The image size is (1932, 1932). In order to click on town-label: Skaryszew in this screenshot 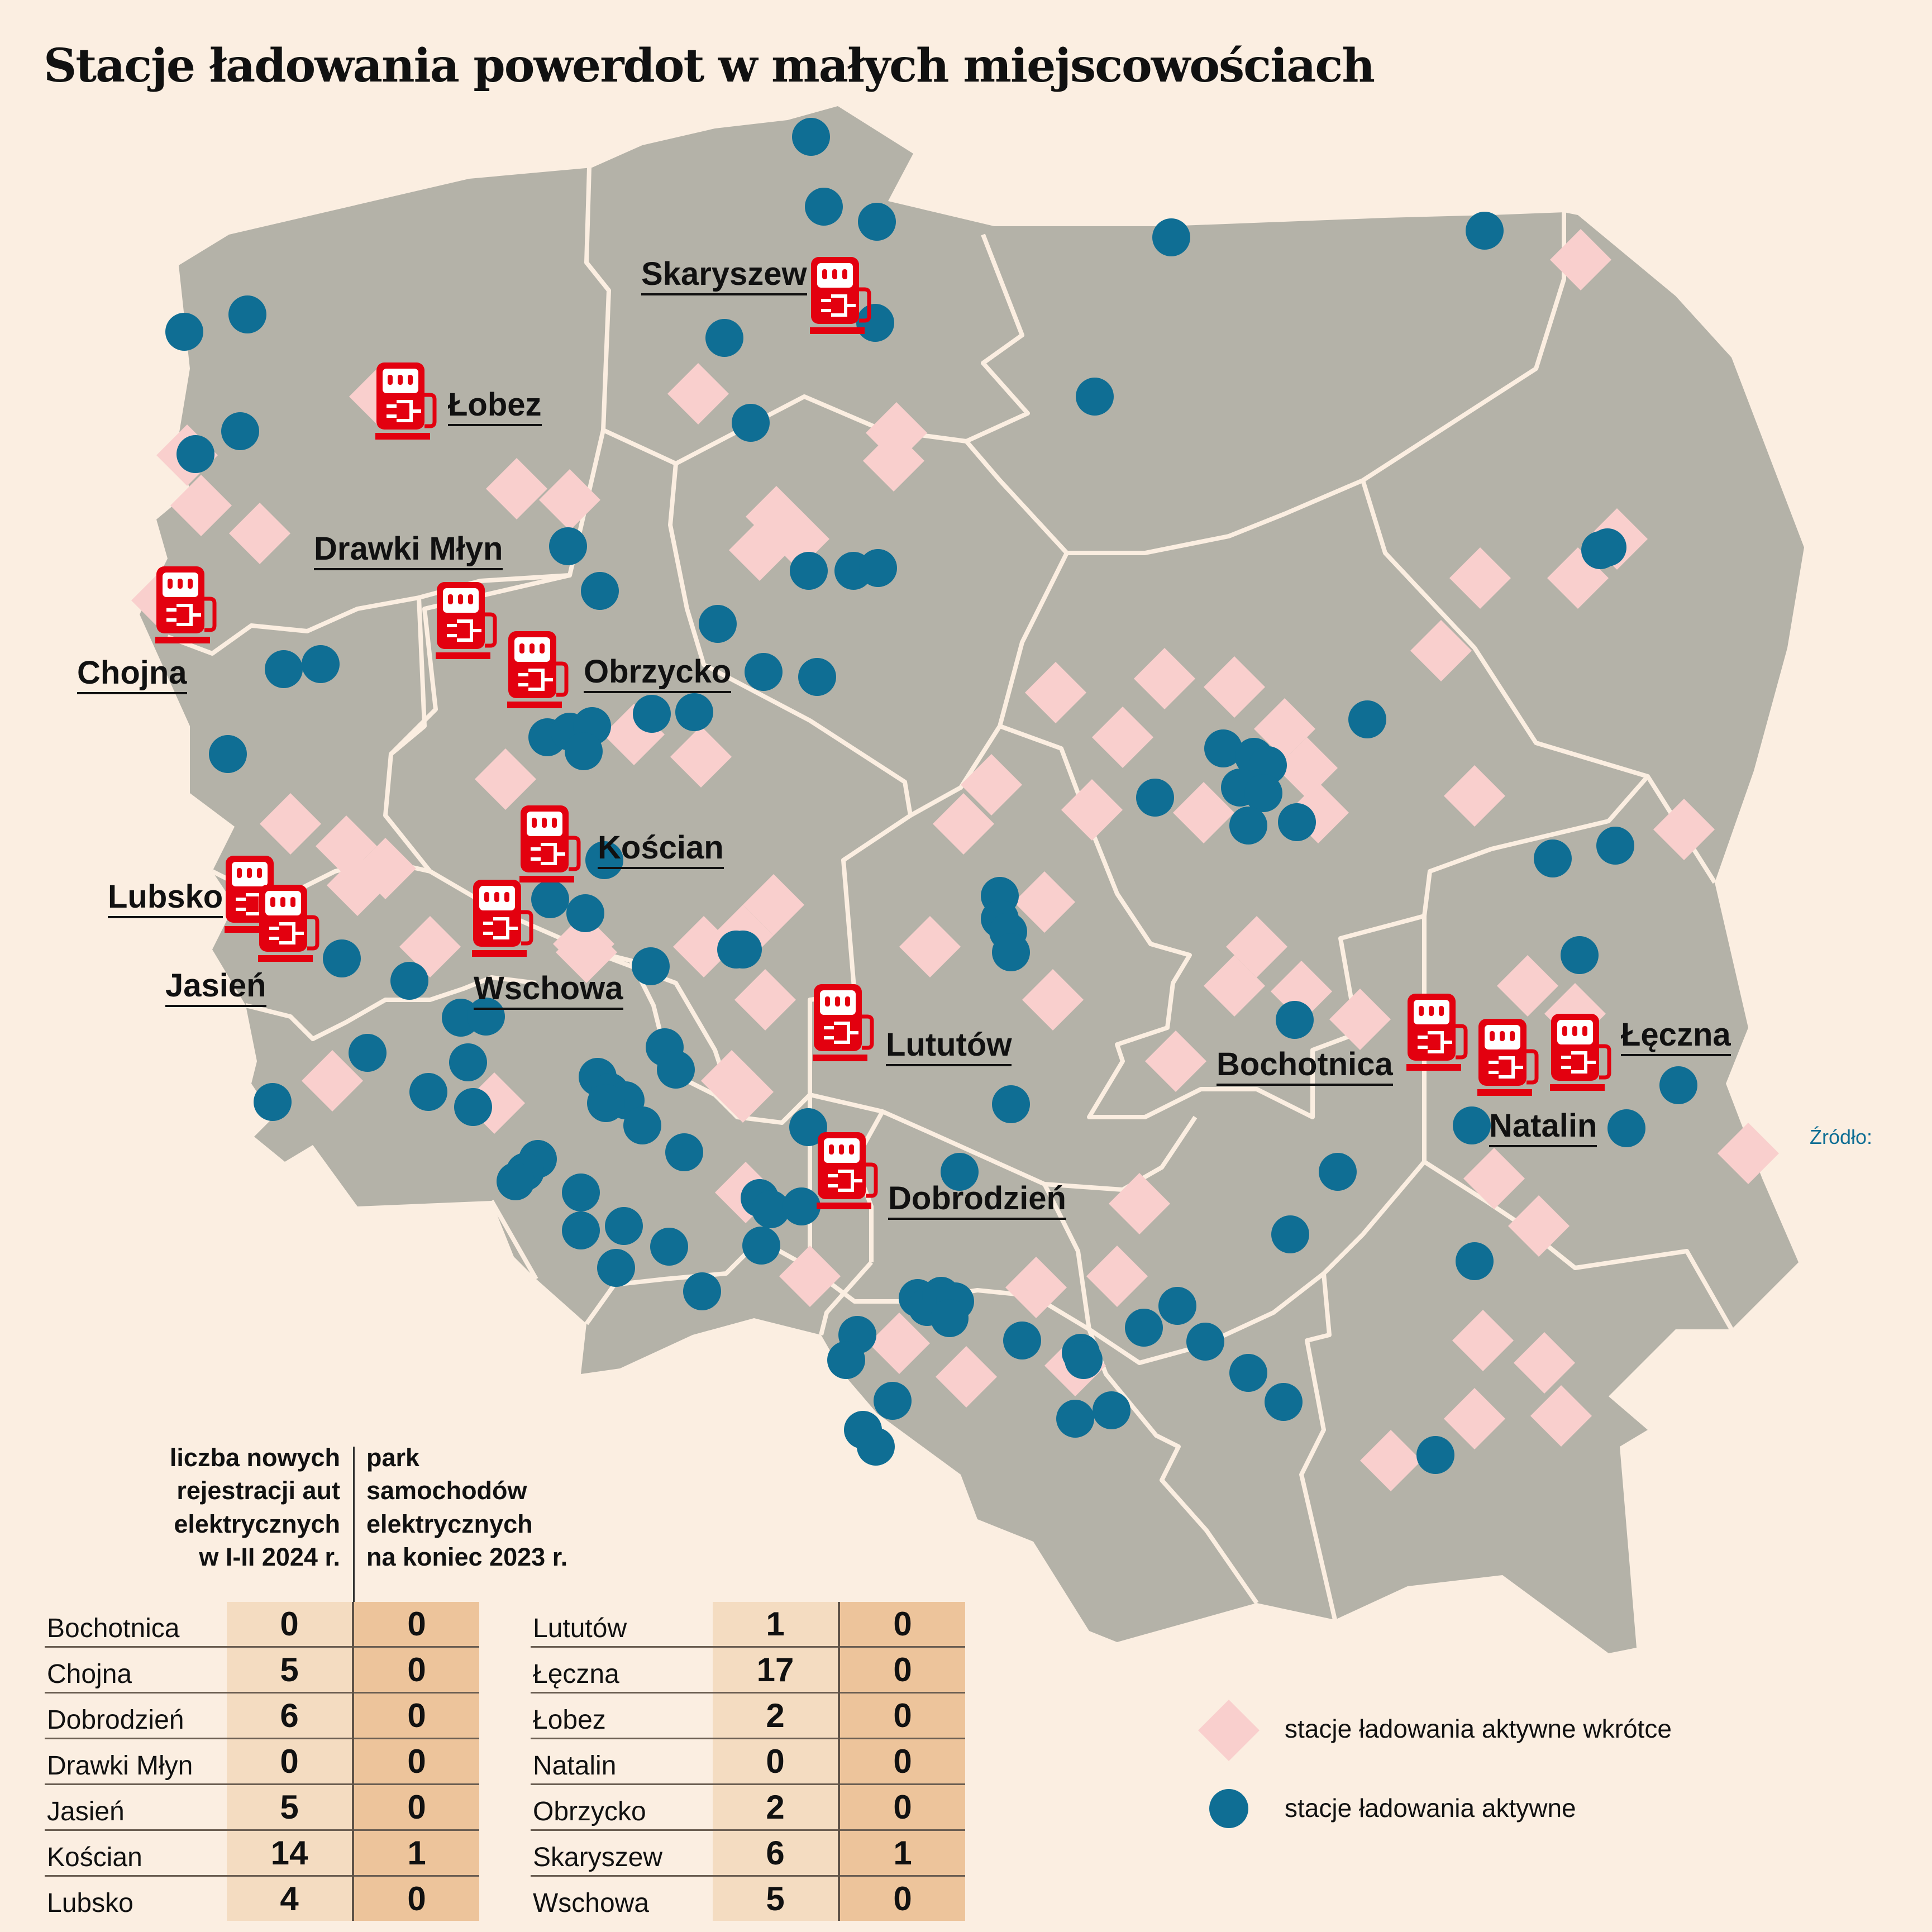, I will do `click(724, 275)`.